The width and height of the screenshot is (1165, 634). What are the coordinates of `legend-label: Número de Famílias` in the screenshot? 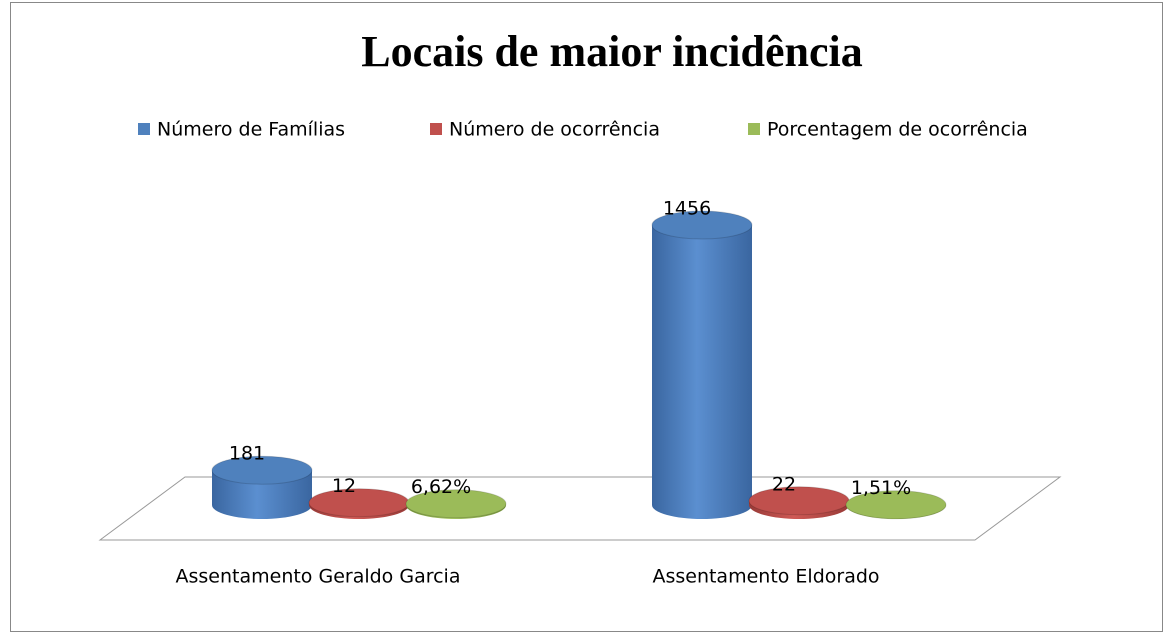 It's located at (251, 130).